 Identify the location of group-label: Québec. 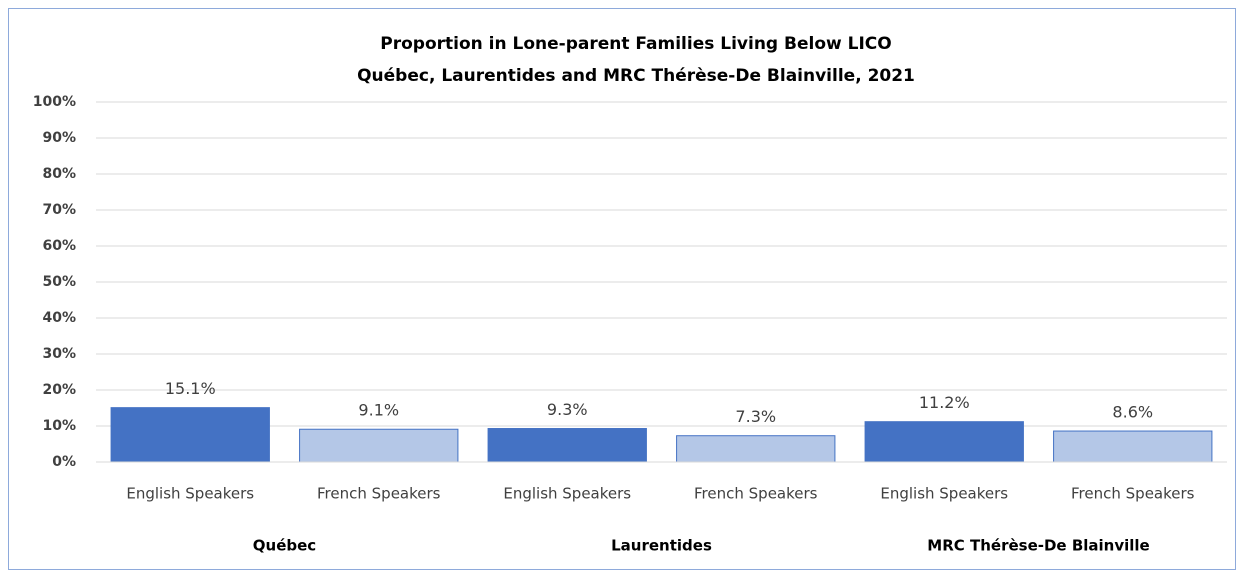
(284, 546).